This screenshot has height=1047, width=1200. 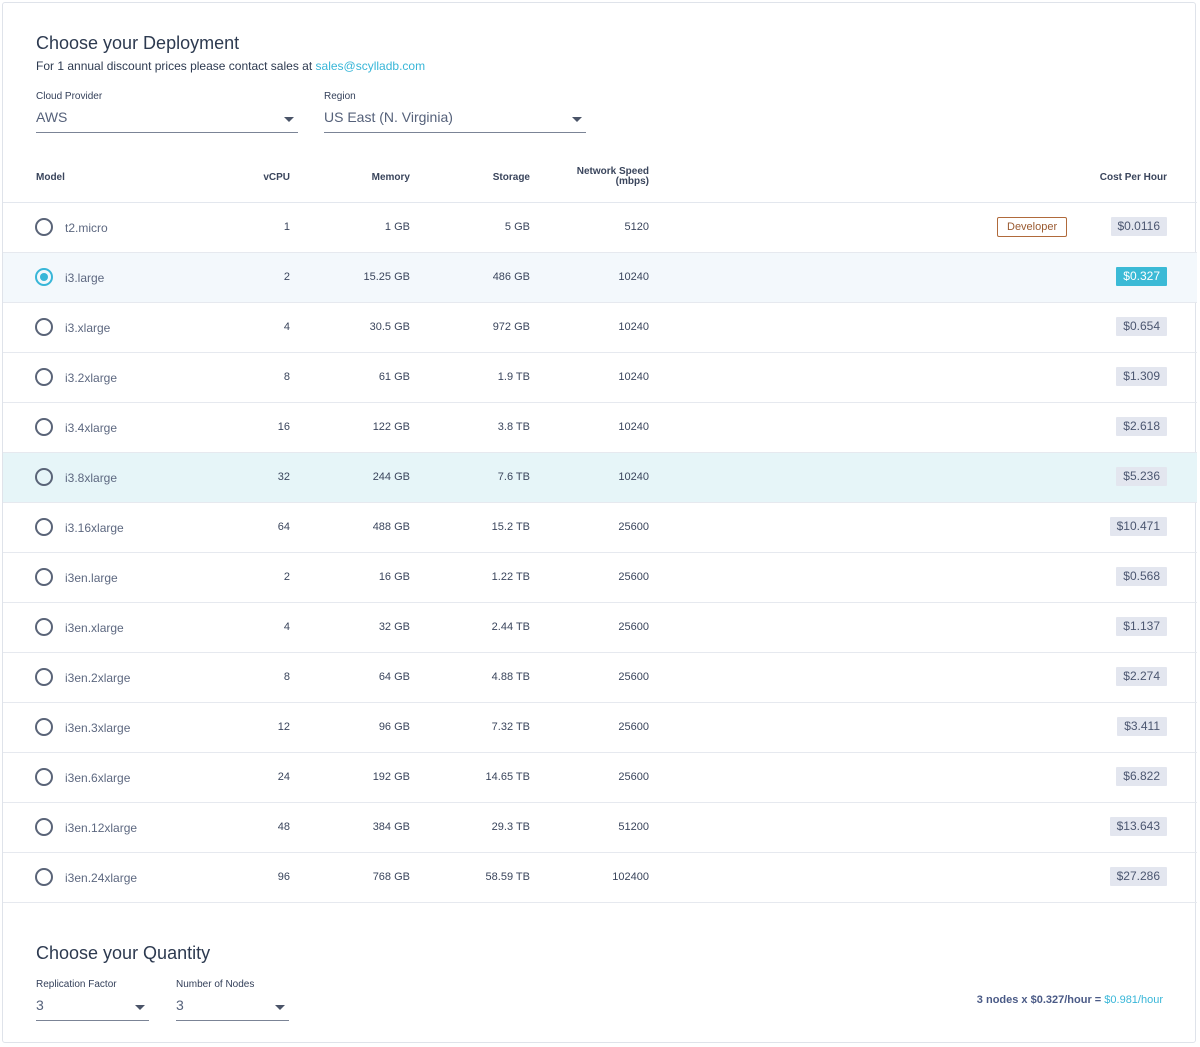 What do you see at coordinates (511, 177) in the screenshot?
I see `header-storage: Storage` at bounding box center [511, 177].